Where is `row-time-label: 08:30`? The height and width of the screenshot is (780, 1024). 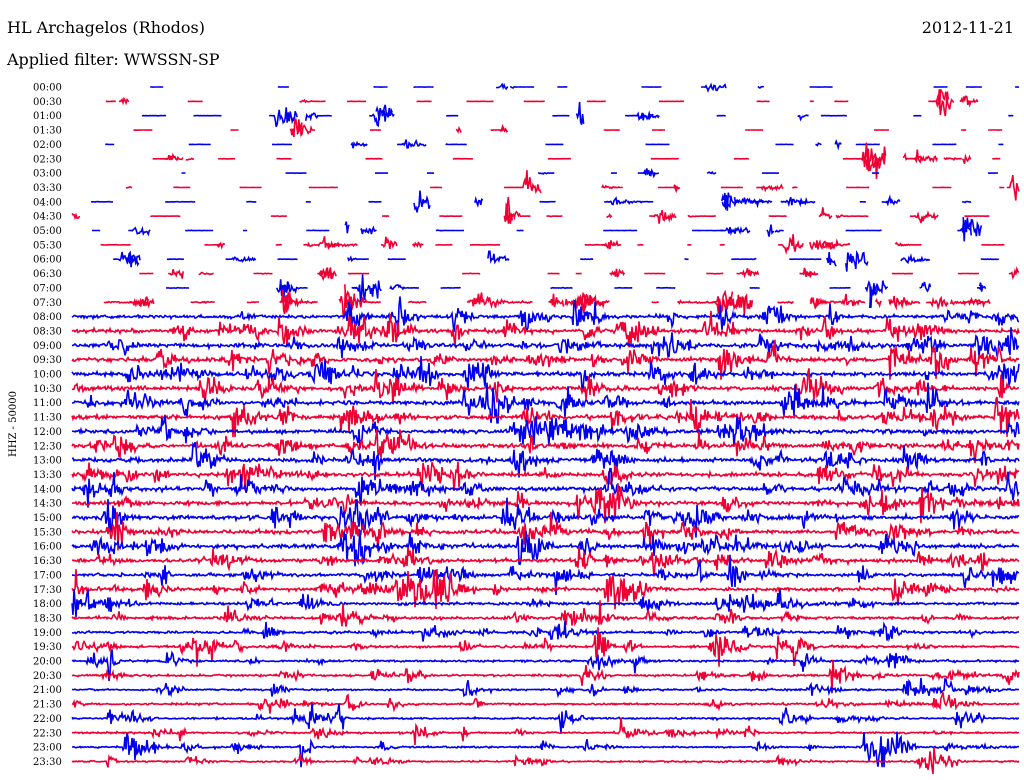 row-time-label: 08:30 is located at coordinates (47, 331).